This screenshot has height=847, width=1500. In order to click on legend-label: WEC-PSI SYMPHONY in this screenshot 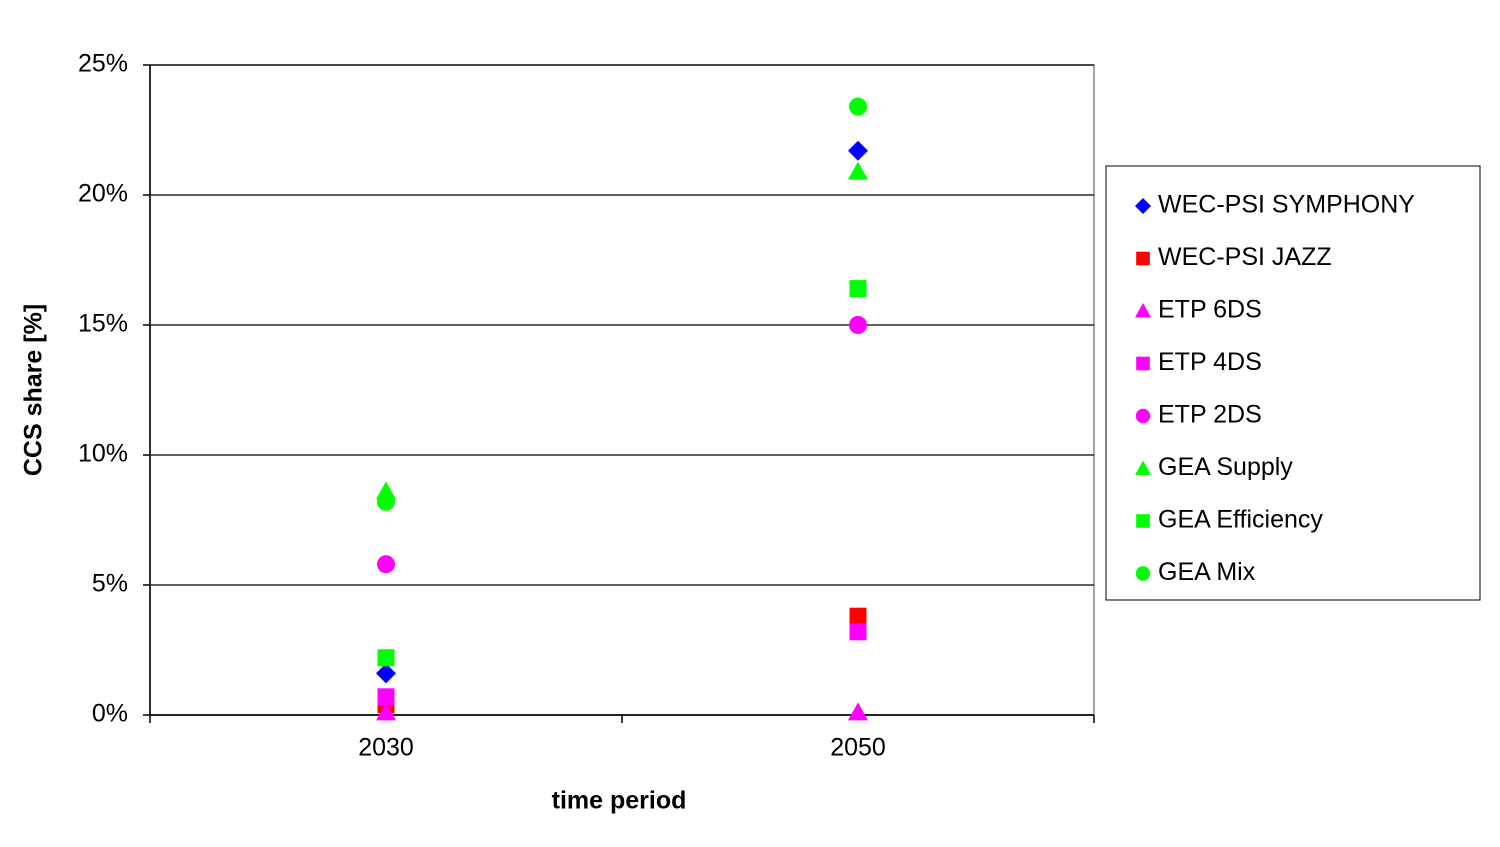, I will do `click(1286, 205)`.